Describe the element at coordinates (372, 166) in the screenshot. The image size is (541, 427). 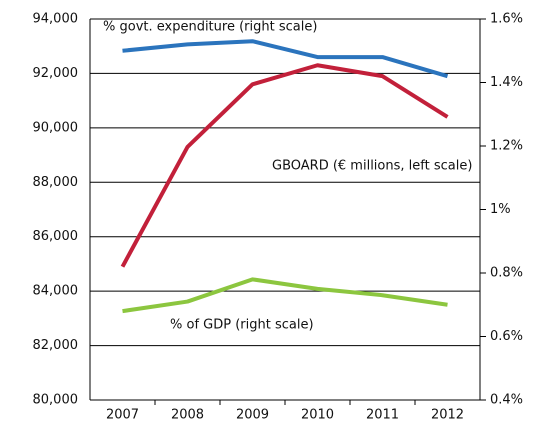
I see `series-label: GBOARD (€ millions, left scale)` at that location.